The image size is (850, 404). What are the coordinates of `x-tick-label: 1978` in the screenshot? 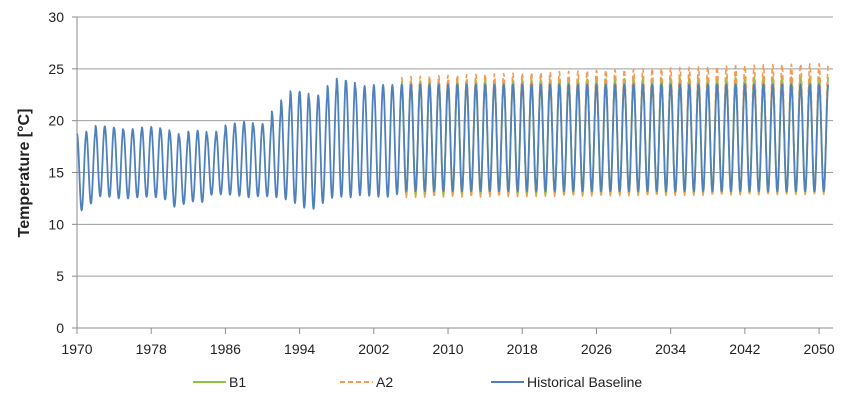 It's located at (151, 349).